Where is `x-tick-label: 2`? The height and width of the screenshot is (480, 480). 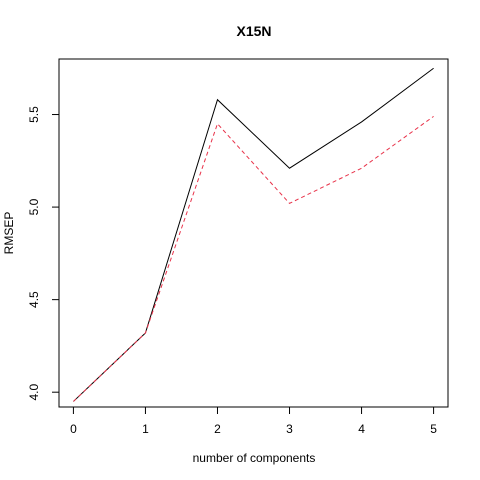 x-tick-label: 2 is located at coordinates (217, 429).